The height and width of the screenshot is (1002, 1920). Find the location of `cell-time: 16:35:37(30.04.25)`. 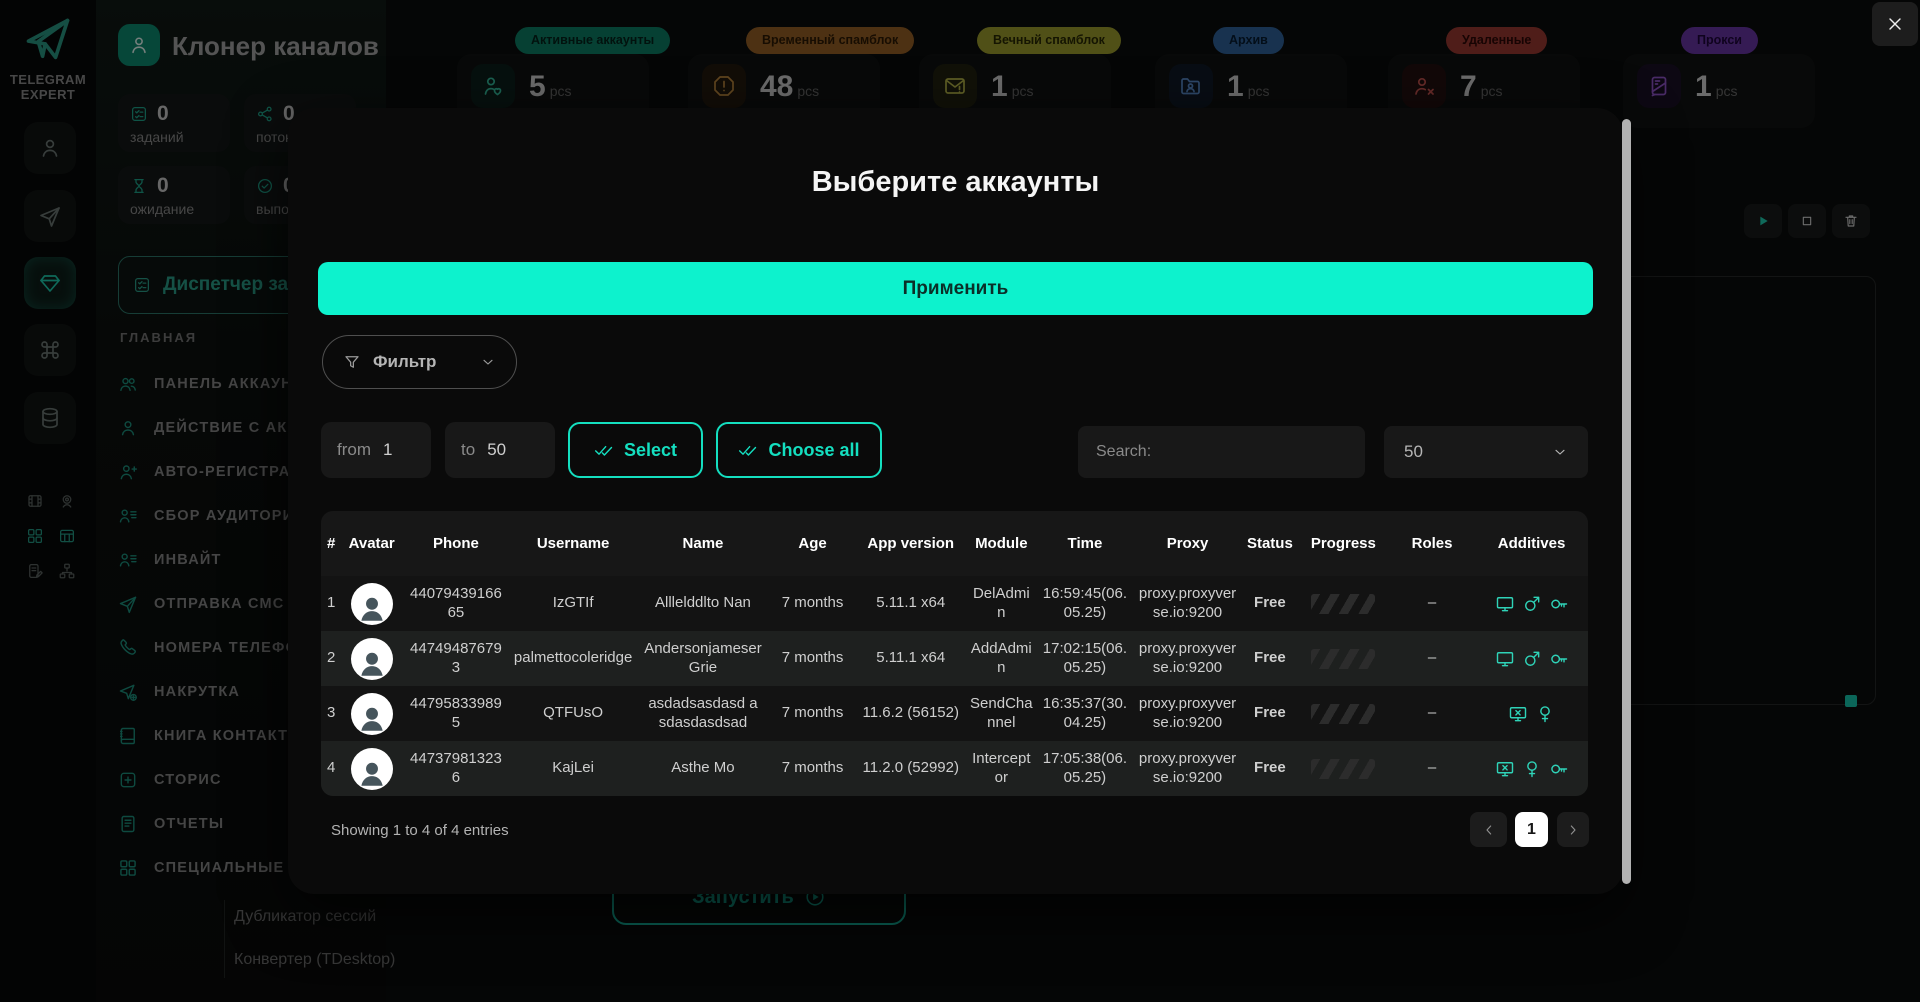

cell-time: 16:35:37(30.04.25) is located at coordinates (1085, 712).